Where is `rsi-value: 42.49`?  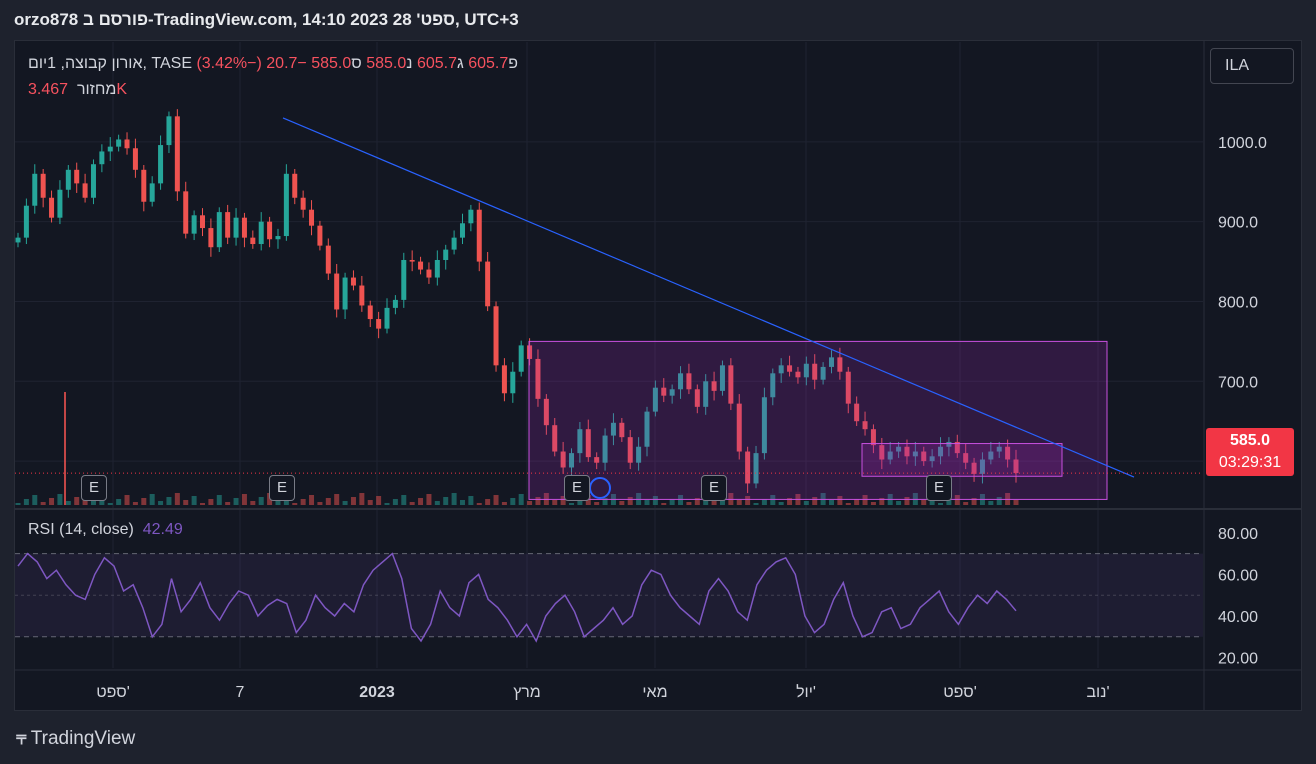
rsi-value: 42.49 is located at coordinates (162, 529).